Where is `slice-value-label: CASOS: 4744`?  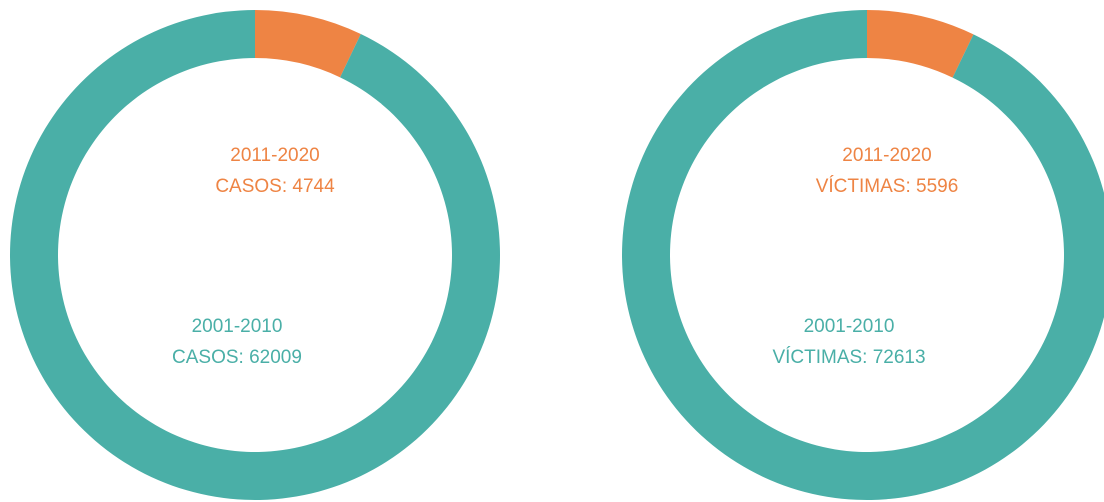
slice-value-label: CASOS: 4744 is located at coordinates (275, 186).